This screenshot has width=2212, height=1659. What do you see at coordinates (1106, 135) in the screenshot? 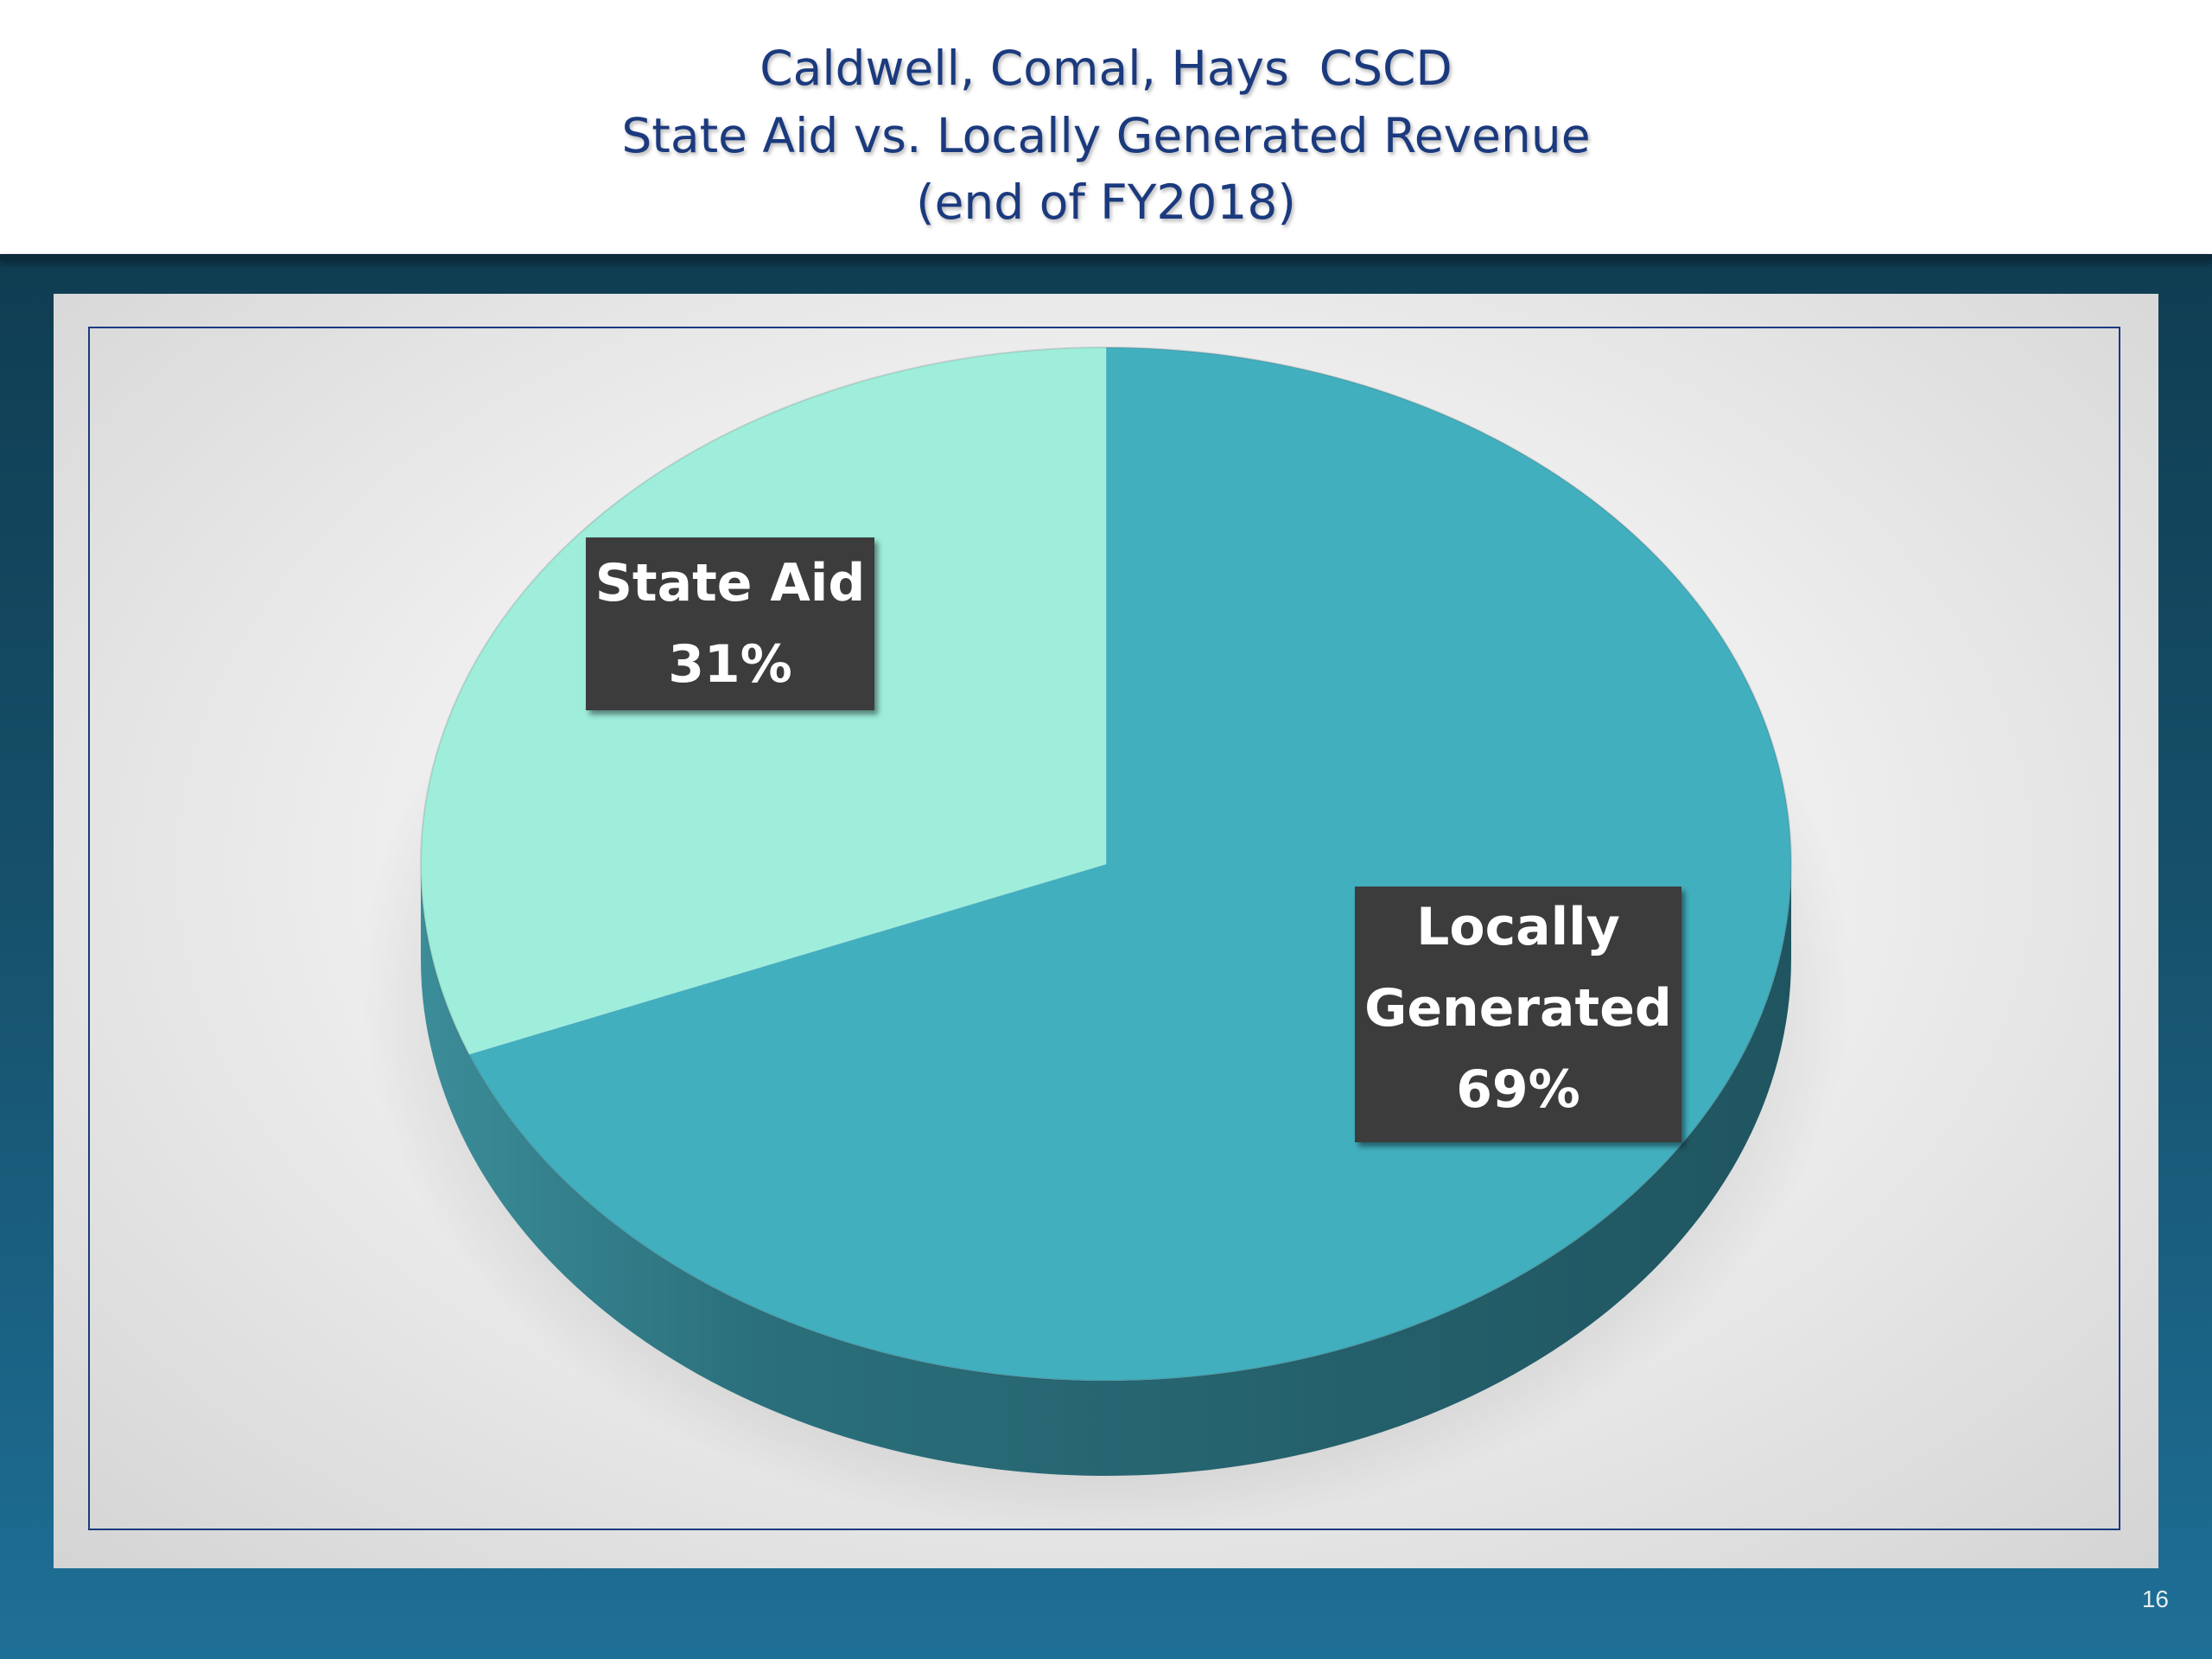
I see `chart-title-line-2: State Aid vs. Locally Generated Revenue` at bounding box center [1106, 135].